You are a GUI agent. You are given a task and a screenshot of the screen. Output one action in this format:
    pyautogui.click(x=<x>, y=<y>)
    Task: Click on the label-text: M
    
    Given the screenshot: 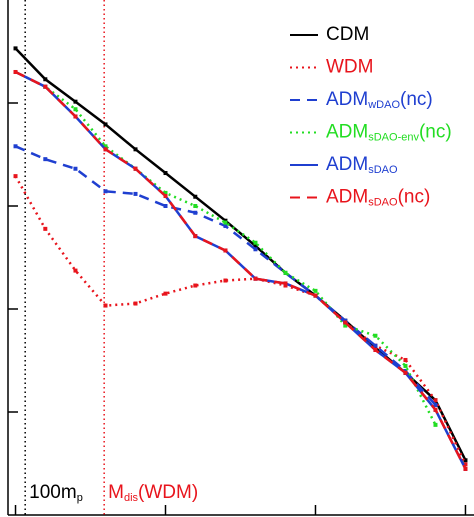 What is the action you would take?
    pyautogui.click(x=116, y=492)
    